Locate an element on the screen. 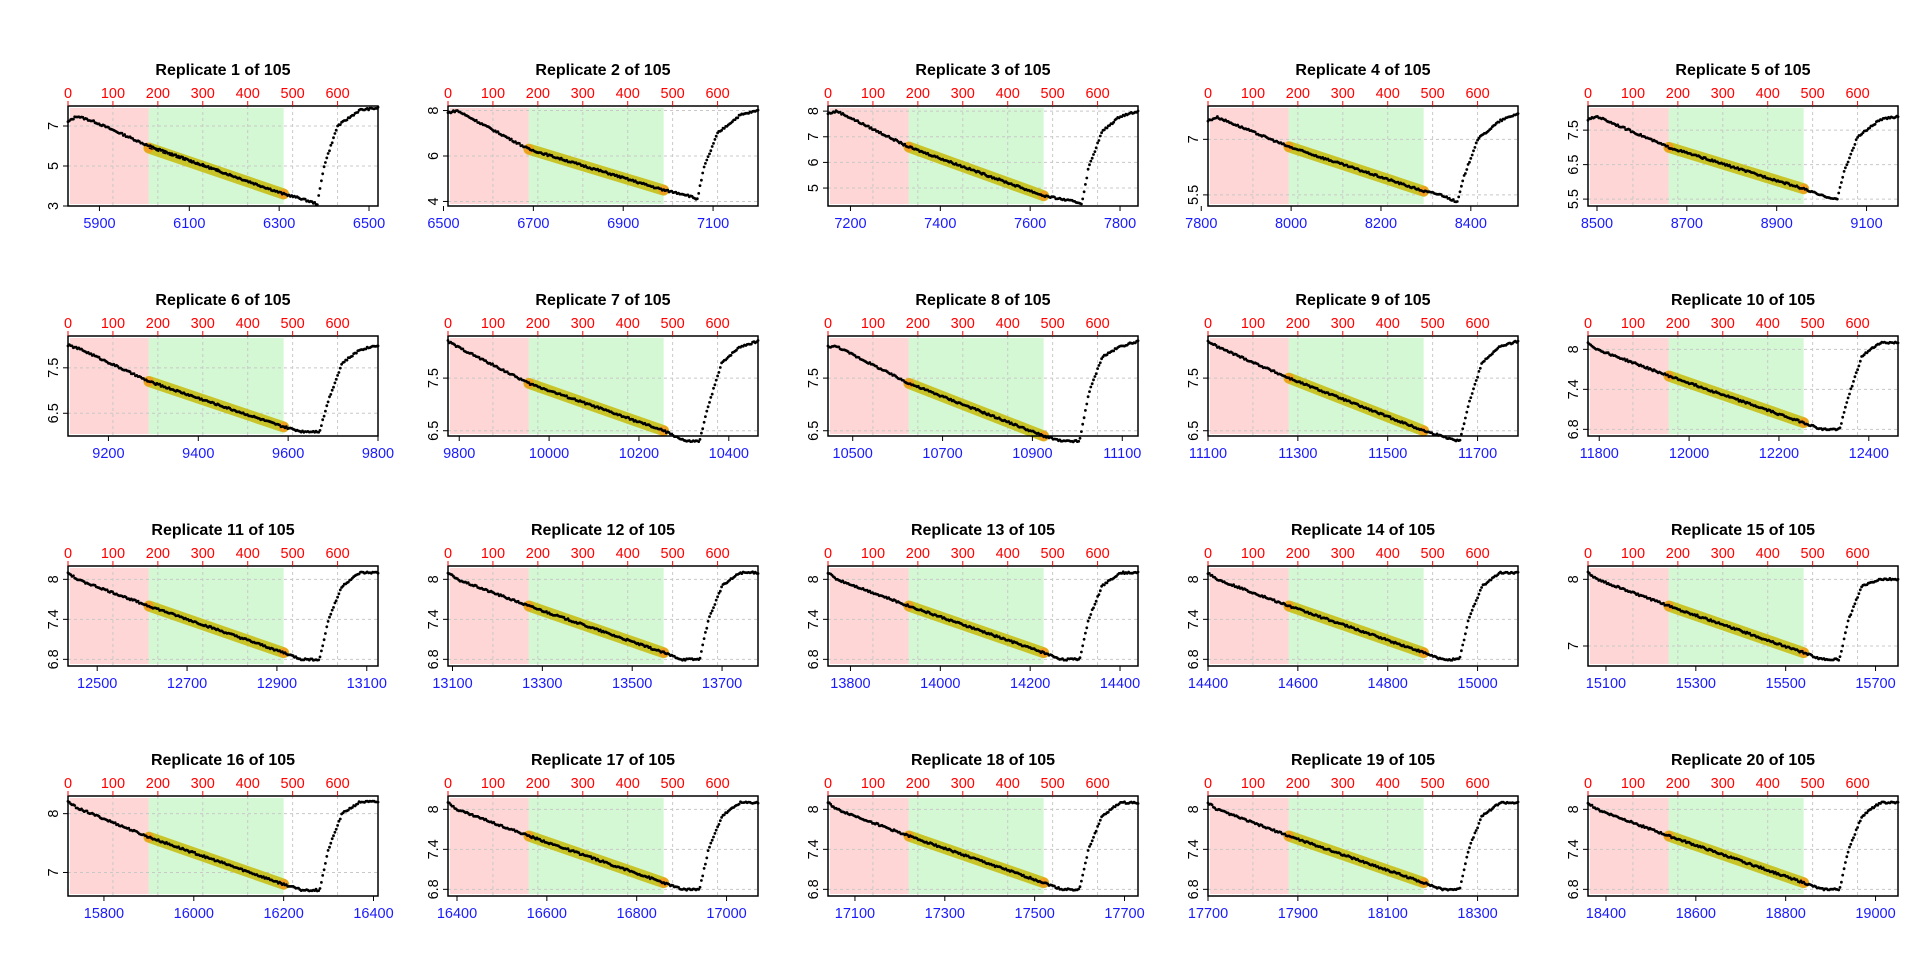 This screenshot has height=970, width=1920. bottom-axis-label: 13100 is located at coordinates (452, 684).